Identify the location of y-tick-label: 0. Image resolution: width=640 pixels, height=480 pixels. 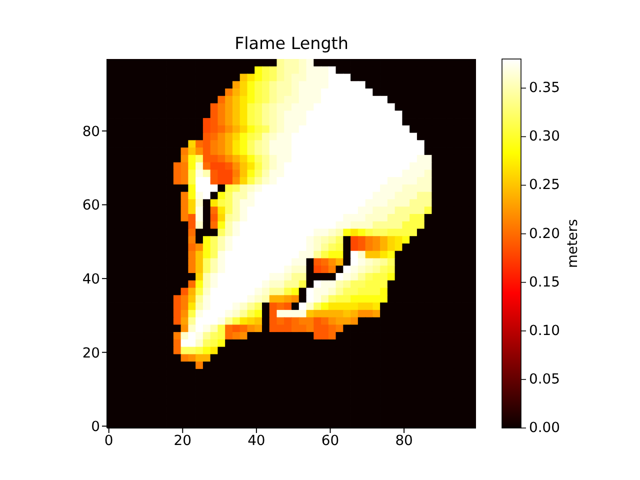
(95, 427).